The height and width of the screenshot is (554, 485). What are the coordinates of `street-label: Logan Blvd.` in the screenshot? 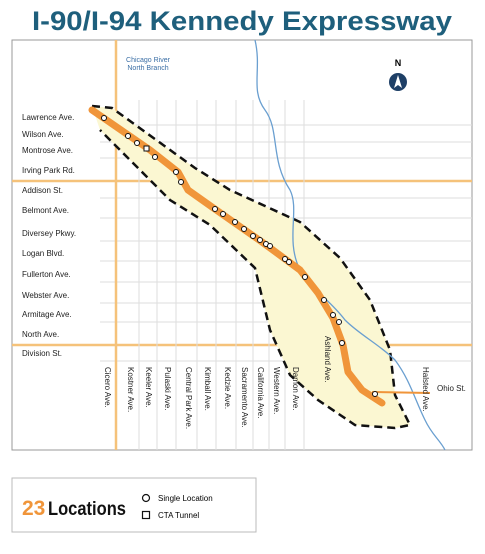 It's located at (43, 253).